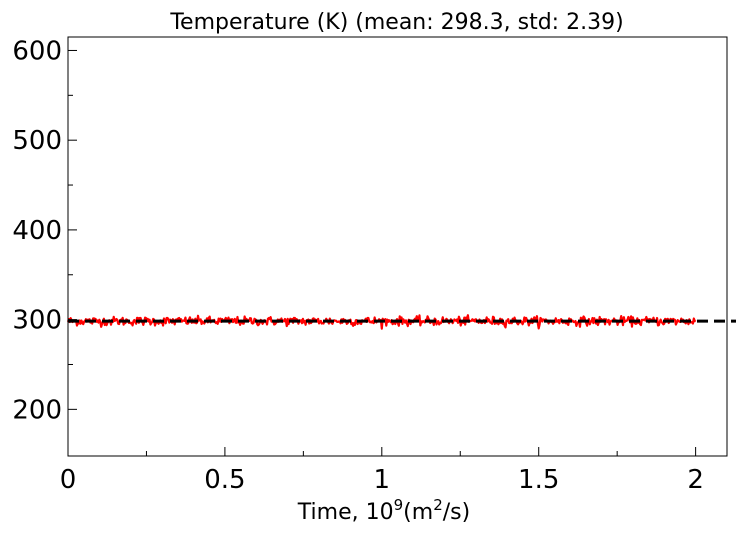 The width and height of the screenshot is (736, 541). What do you see at coordinates (382, 480) in the screenshot?
I see `x-tick-label: 1` at bounding box center [382, 480].